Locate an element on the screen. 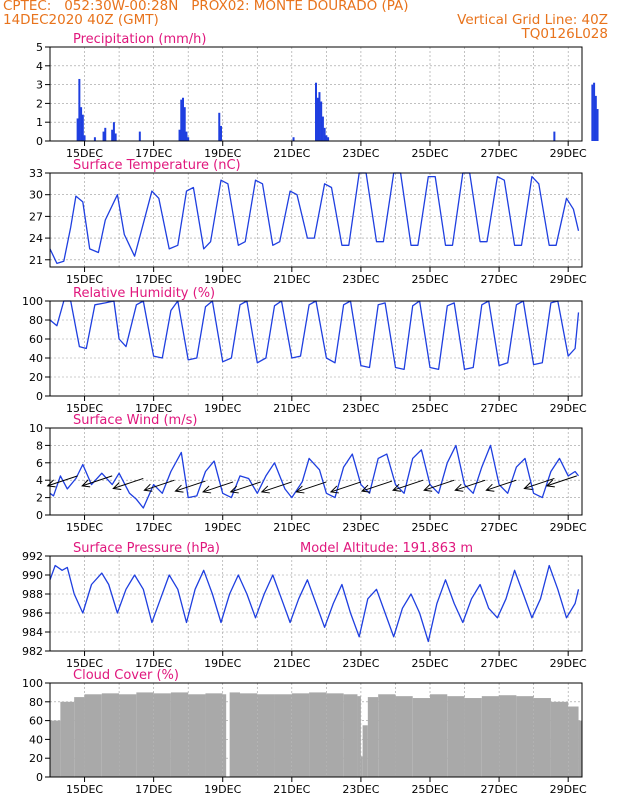  cloud-cover-ytick-label: 80 is located at coordinates (36, 702).